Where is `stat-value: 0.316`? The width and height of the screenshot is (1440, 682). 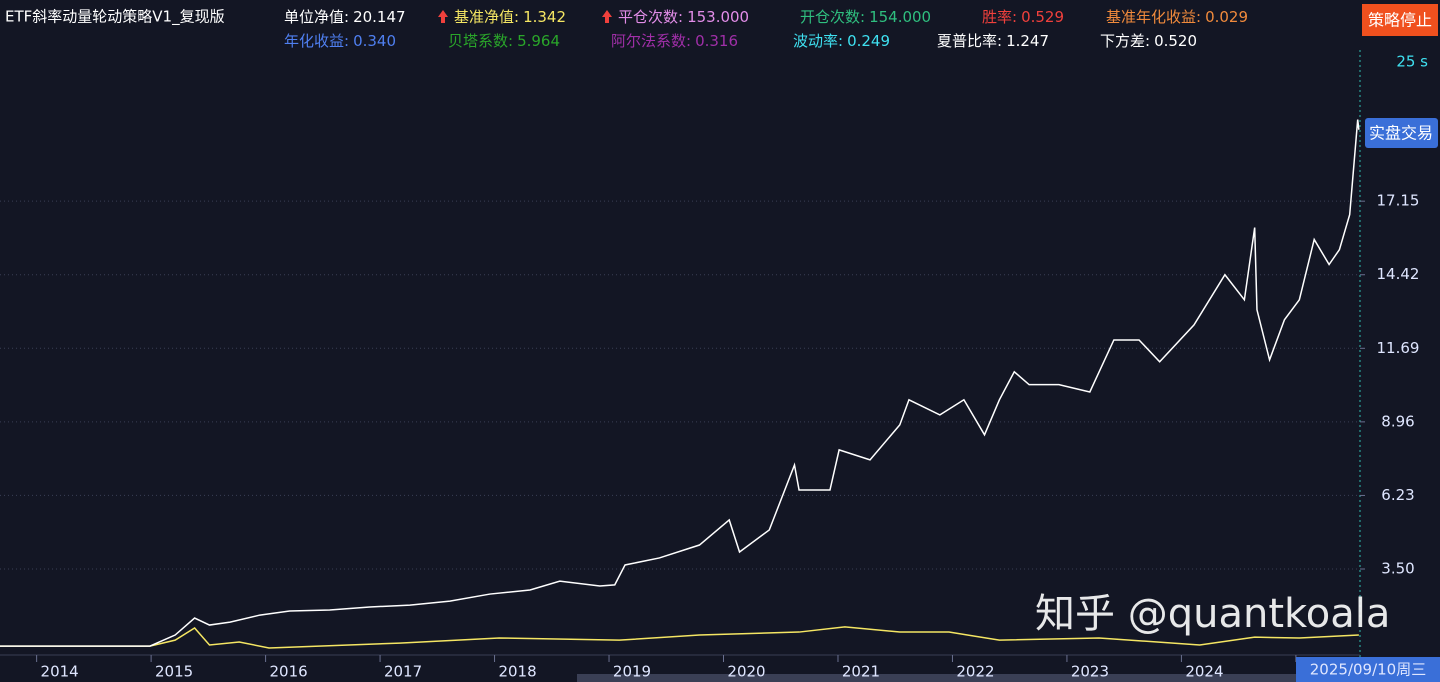 stat-value: 0.316 is located at coordinates (716, 41).